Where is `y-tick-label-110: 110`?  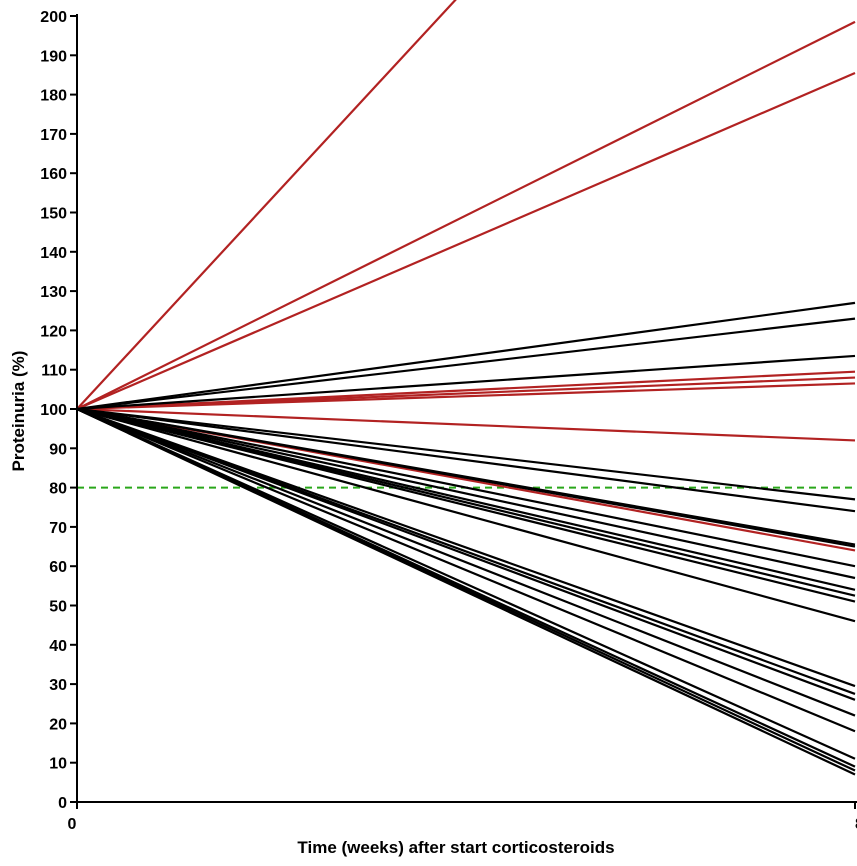 y-tick-label-110: 110 is located at coordinates (54, 371).